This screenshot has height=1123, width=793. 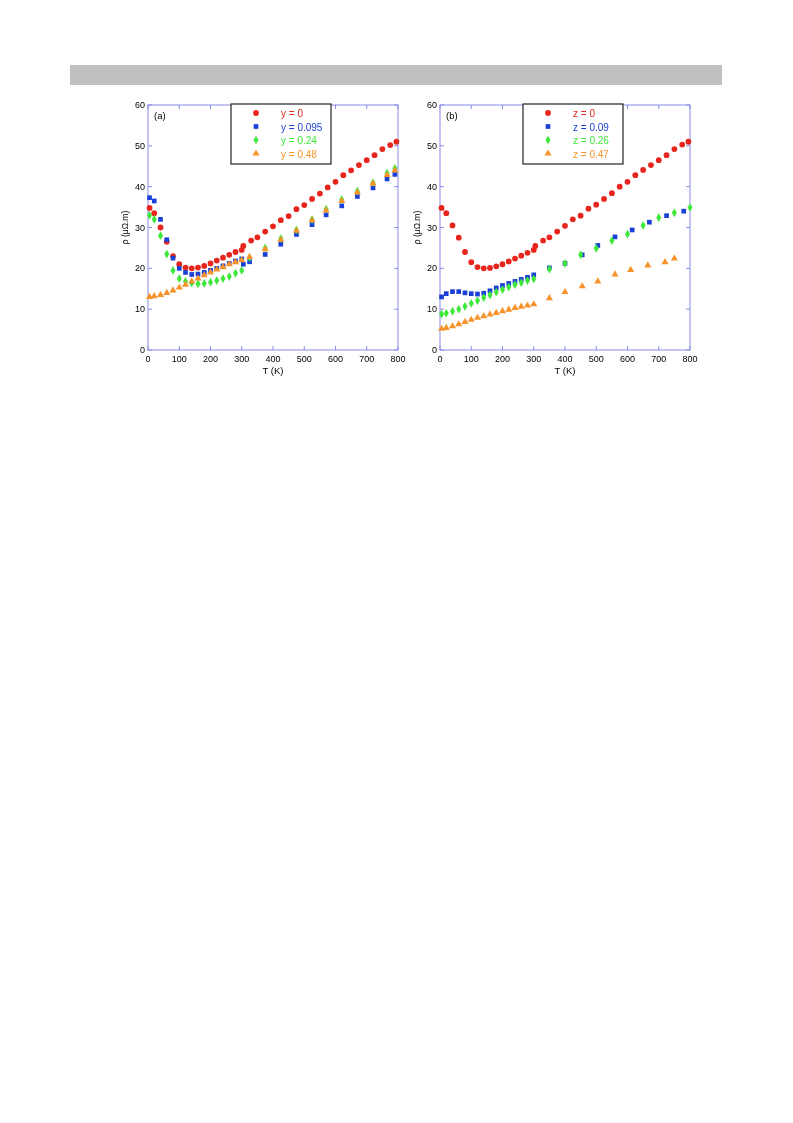 What do you see at coordinates (591, 154) in the screenshot?
I see `legend-label: z = 0.47` at bounding box center [591, 154].